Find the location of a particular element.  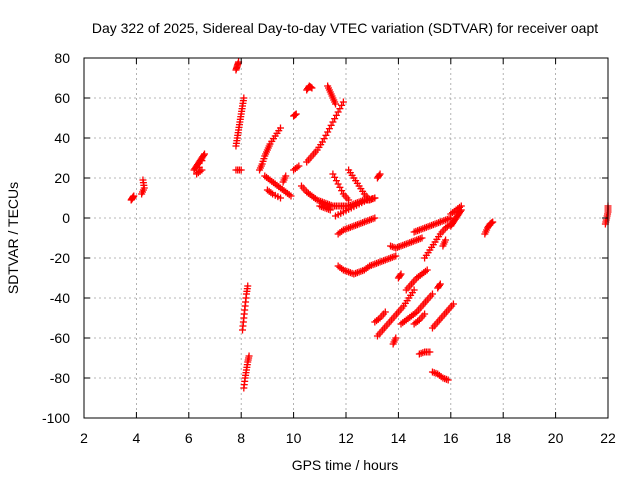

x-tick-label: 8 is located at coordinates (241, 438).